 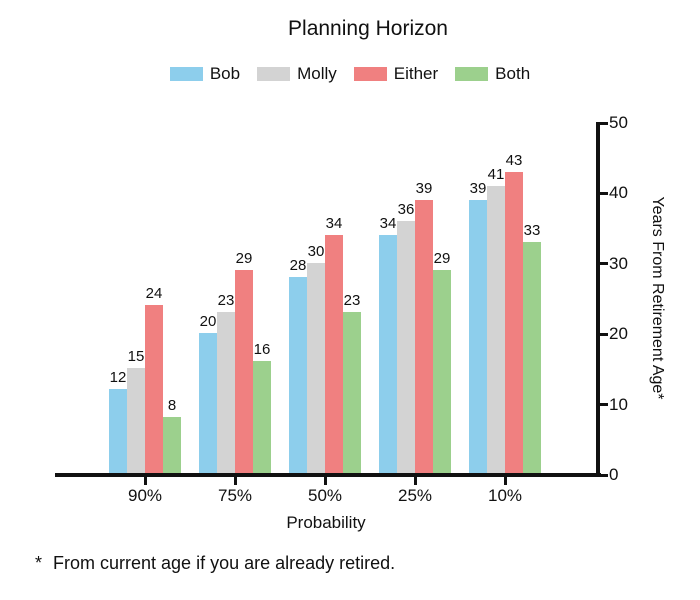 What do you see at coordinates (208, 403) in the screenshot?
I see `bar-bob-75%` at bounding box center [208, 403].